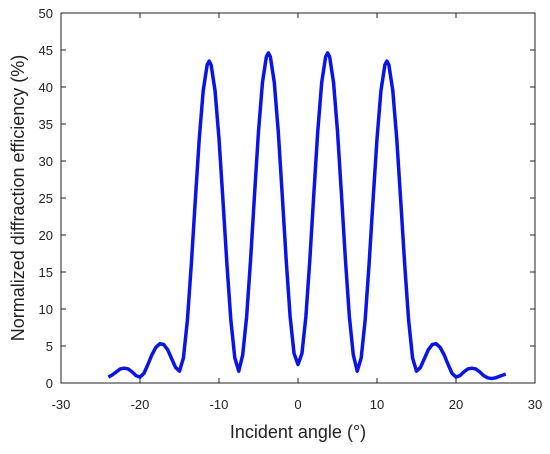  Describe the element at coordinates (46, 50) in the screenshot. I see `y-tick-label: 45` at that location.